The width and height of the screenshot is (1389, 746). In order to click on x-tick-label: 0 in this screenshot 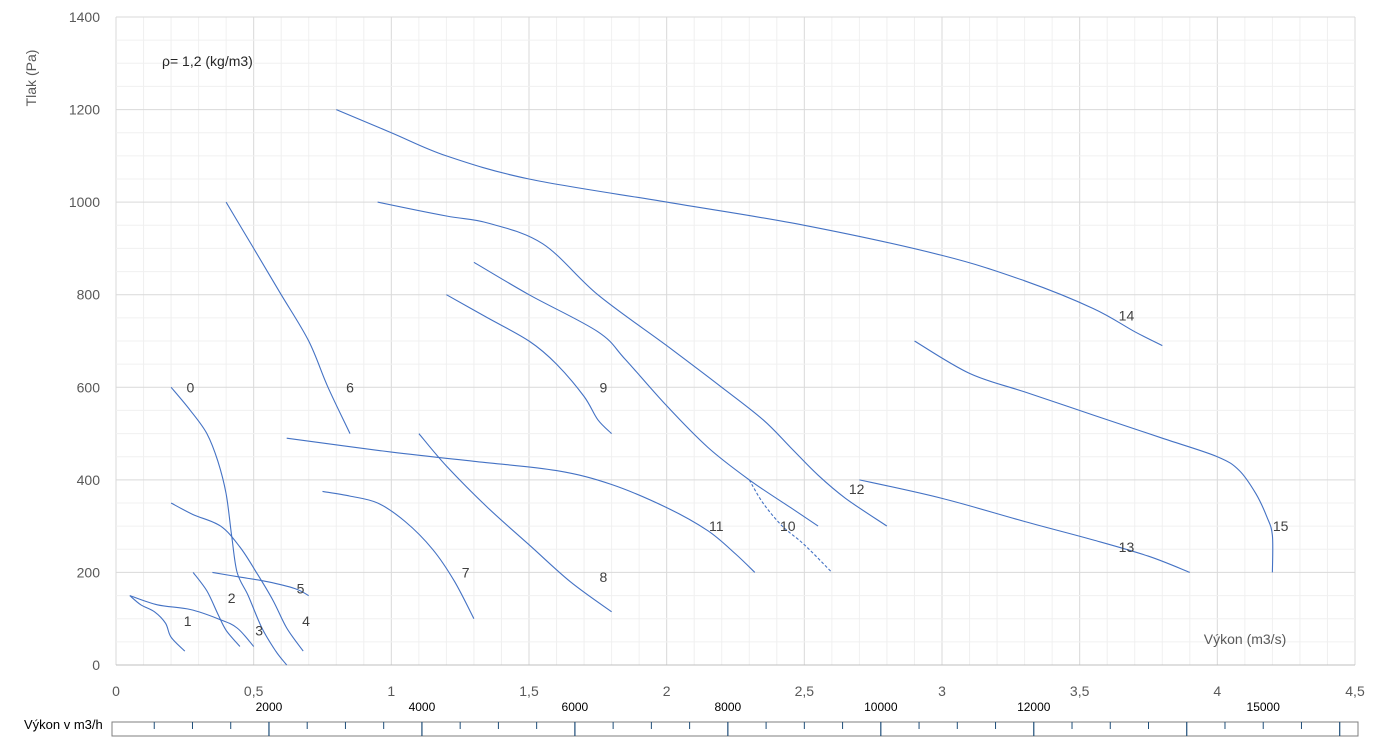, I will do `click(116, 691)`.